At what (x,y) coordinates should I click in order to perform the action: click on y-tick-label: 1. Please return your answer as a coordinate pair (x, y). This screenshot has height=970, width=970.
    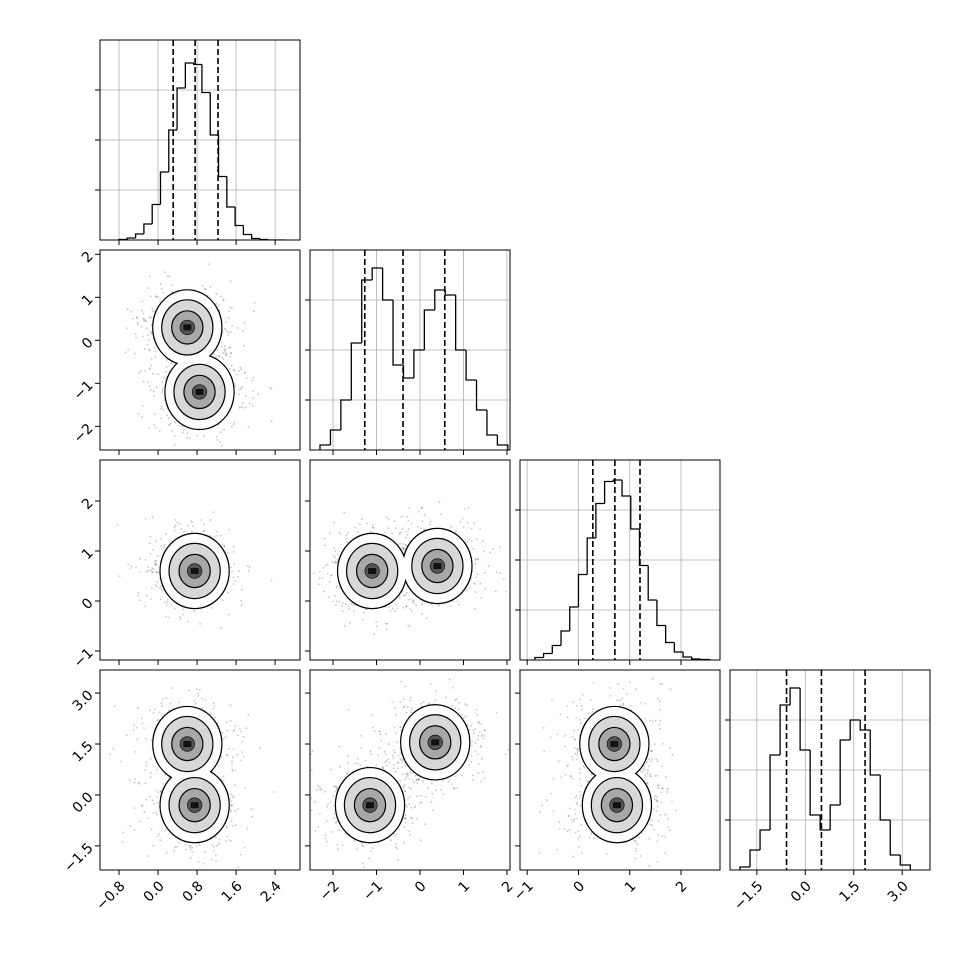
    Looking at the image, I should click on (88, 301).